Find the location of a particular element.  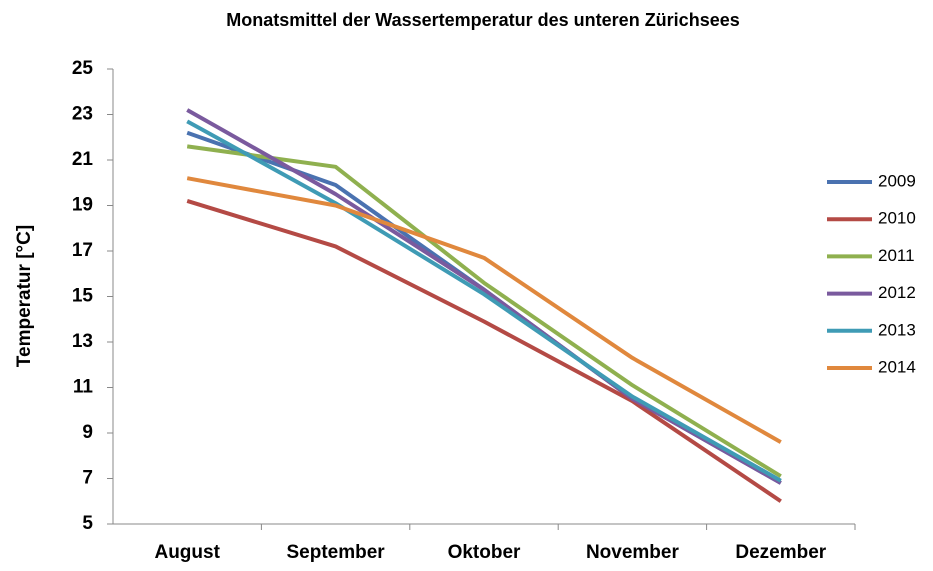

x-tick-label: August is located at coordinates (187, 552).